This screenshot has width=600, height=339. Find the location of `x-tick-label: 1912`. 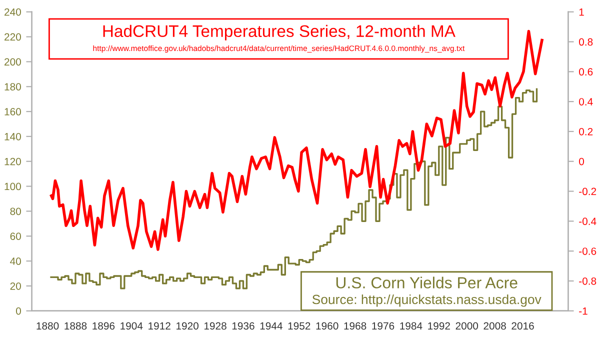

x-tick-label: 1912 is located at coordinates (159, 326).